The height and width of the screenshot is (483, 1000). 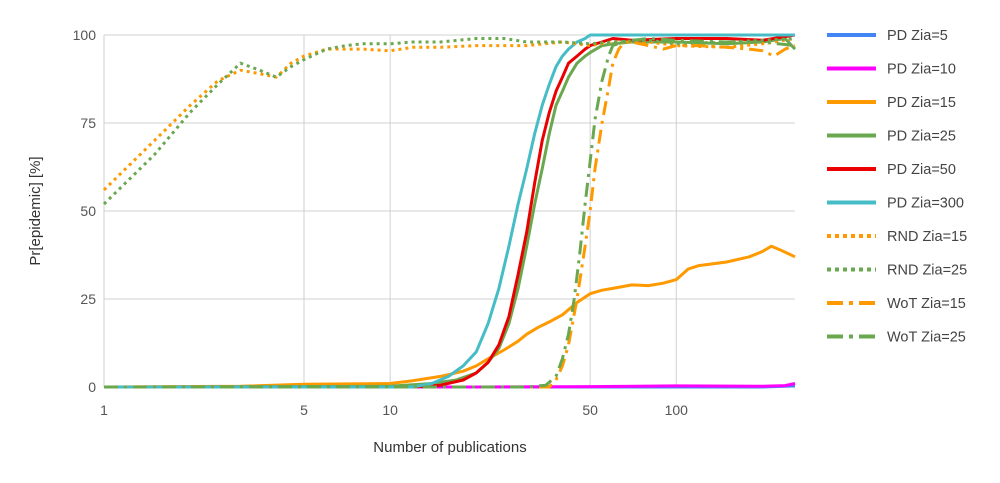 I want to click on y-tick-label: 0, so click(x=92, y=387).